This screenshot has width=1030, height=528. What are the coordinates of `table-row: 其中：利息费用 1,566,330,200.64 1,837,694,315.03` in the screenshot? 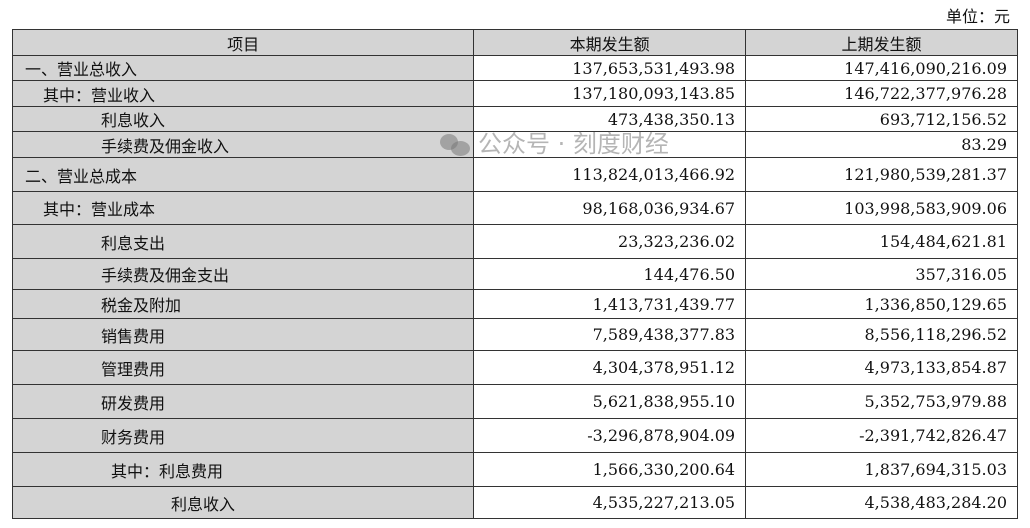 It's located at (514, 469).